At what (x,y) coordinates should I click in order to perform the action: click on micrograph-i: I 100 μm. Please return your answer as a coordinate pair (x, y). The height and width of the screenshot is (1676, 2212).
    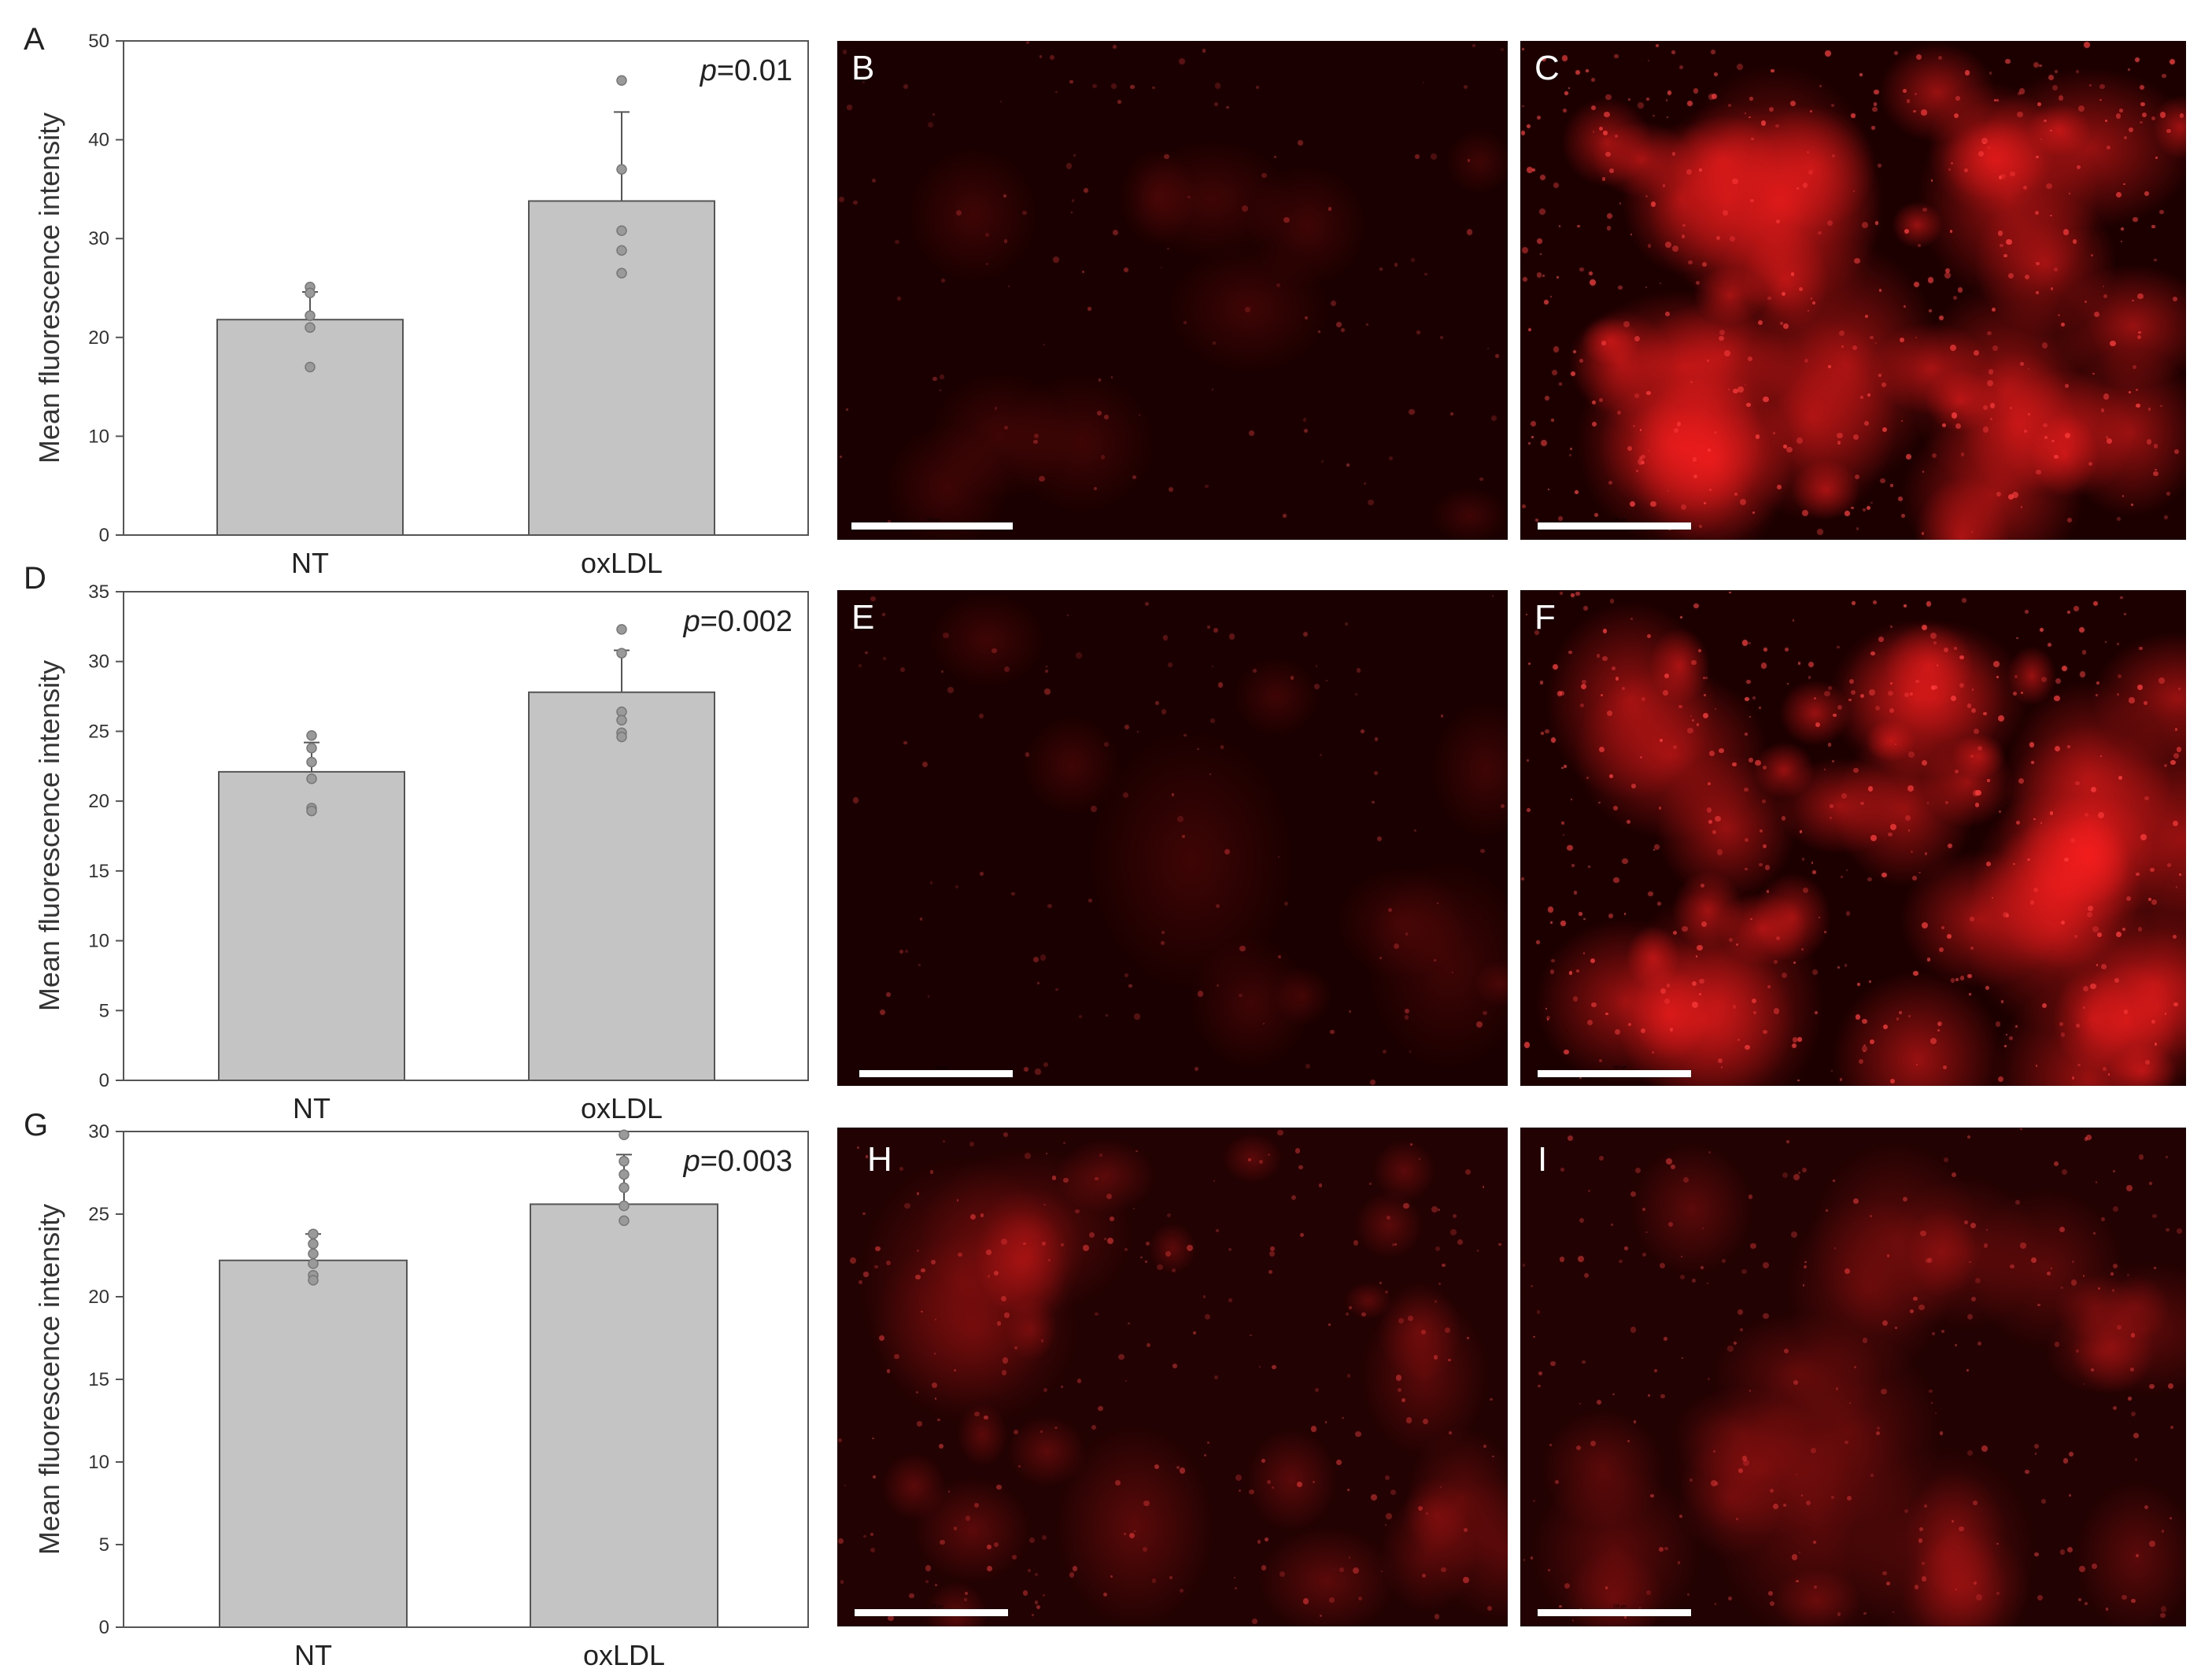
    Looking at the image, I should click on (1853, 1377).